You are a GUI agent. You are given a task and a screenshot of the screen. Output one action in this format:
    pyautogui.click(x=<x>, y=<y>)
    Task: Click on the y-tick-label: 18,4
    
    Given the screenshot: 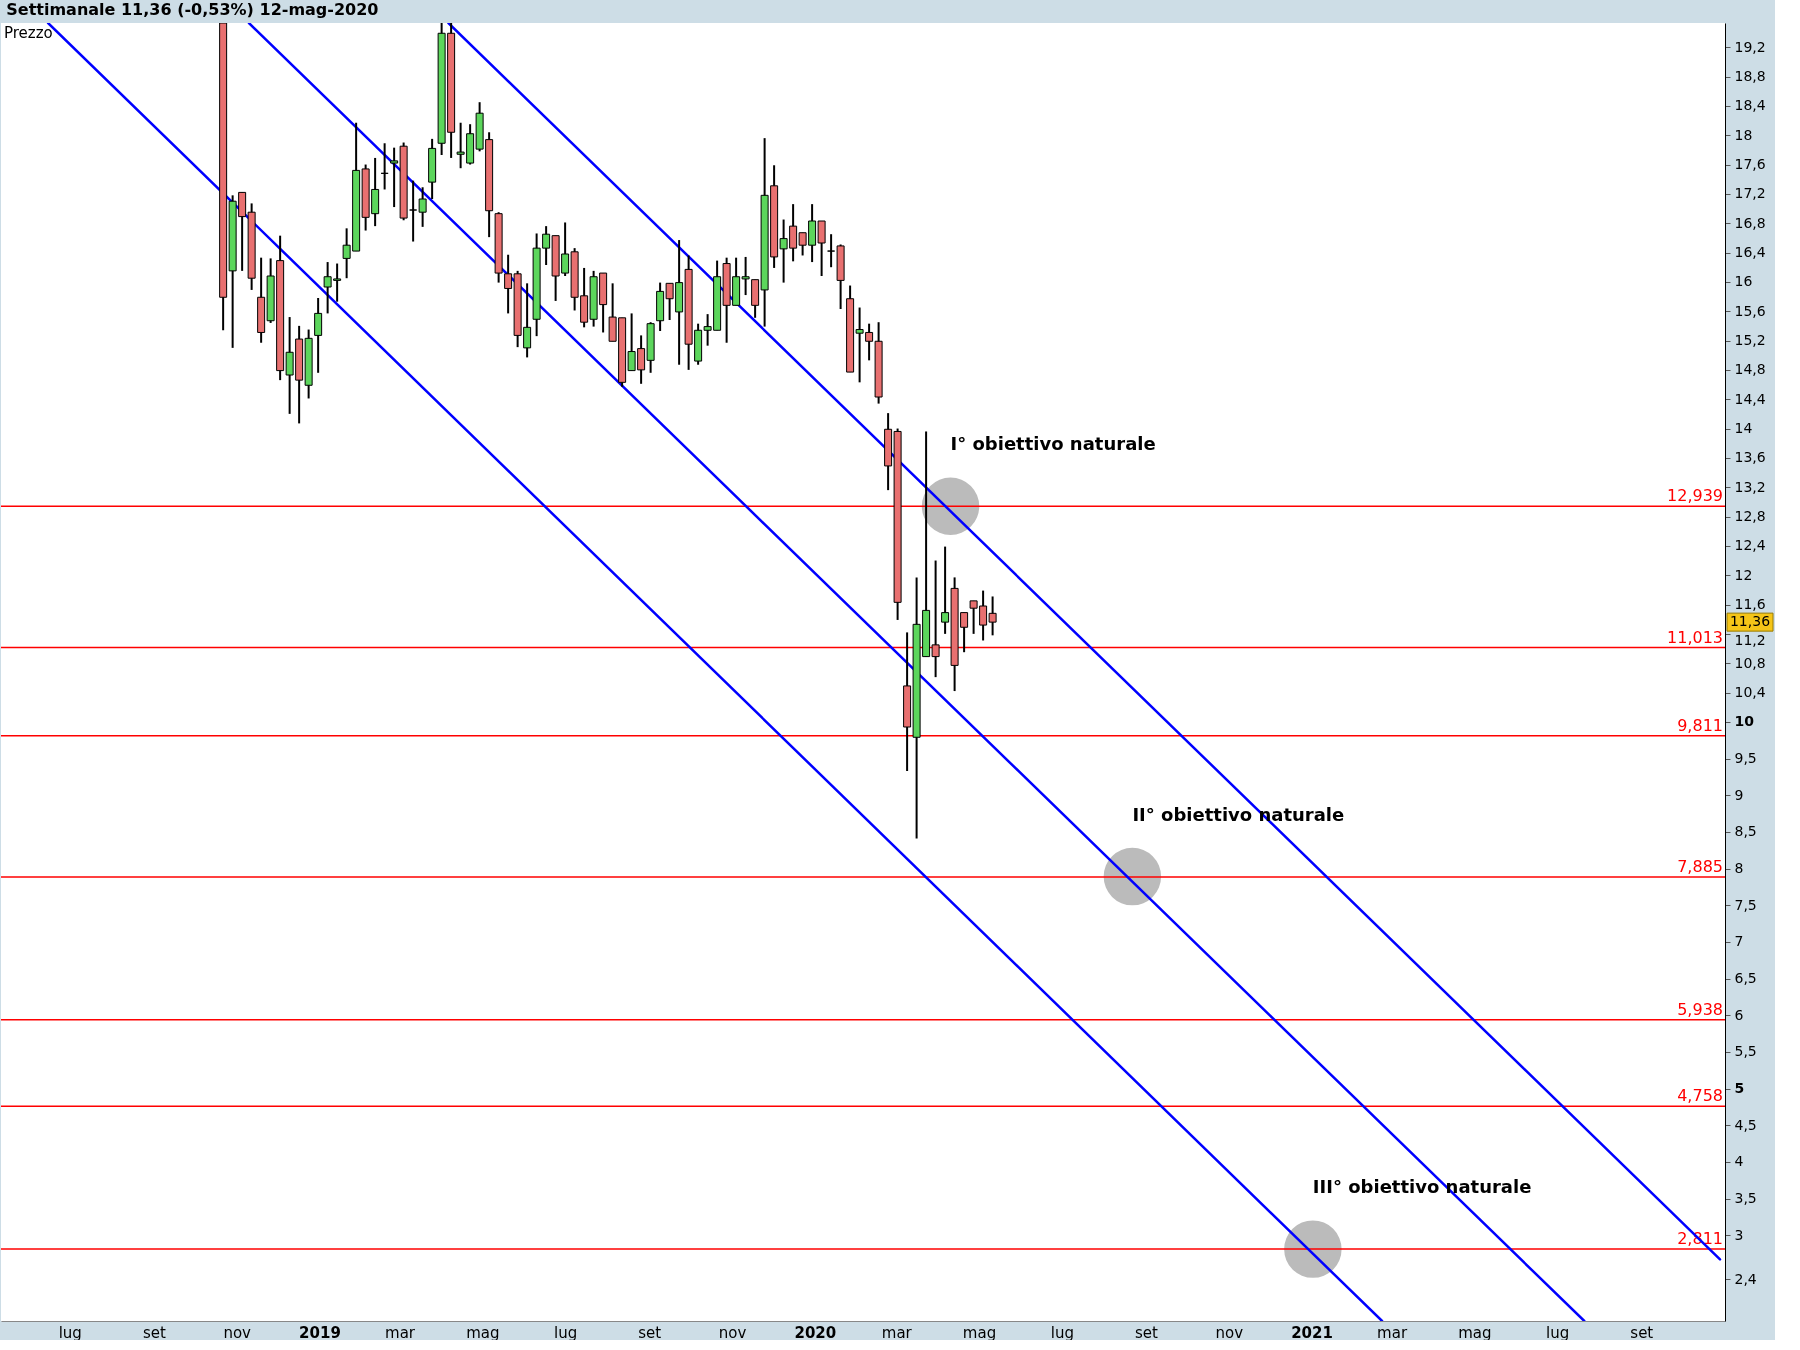 What is the action you would take?
    pyautogui.click(x=1750, y=105)
    